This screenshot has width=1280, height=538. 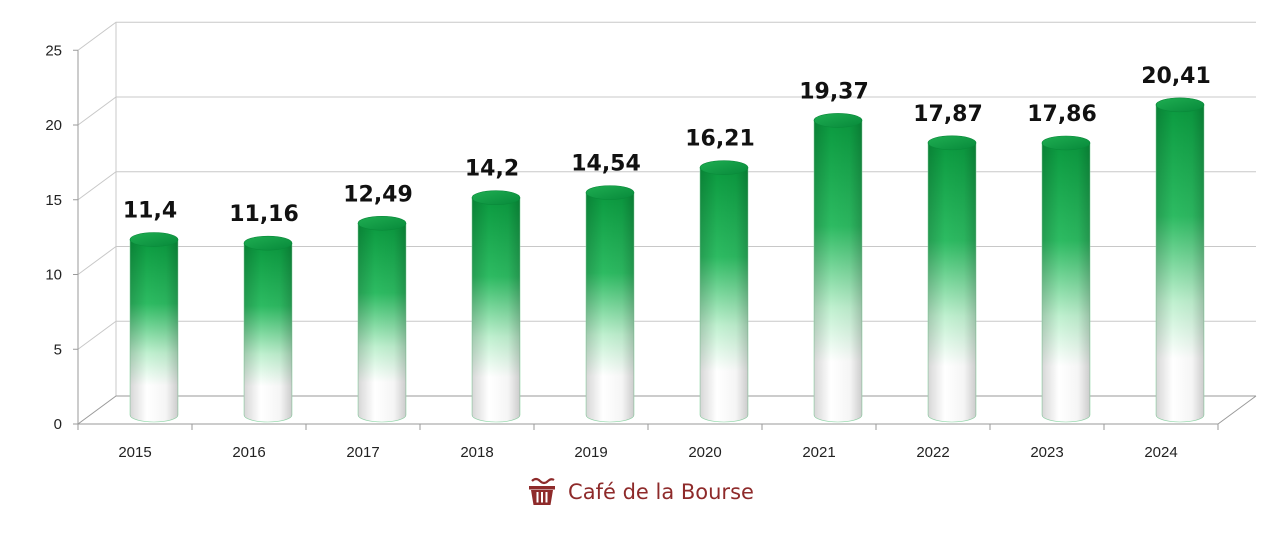 I want to click on data-label-2019: 14,54, so click(x=606, y=164).